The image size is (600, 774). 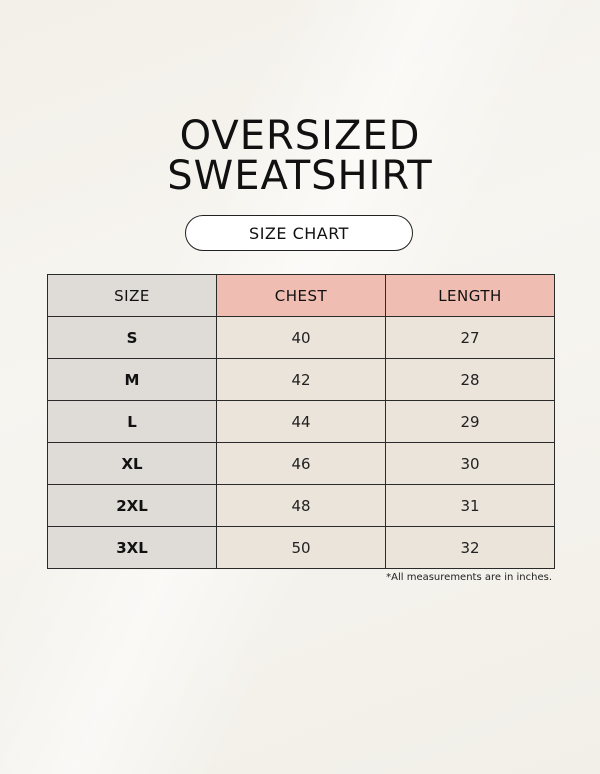 I want to click on table-row: 3XL 50 32, so click(x=301, y=547).